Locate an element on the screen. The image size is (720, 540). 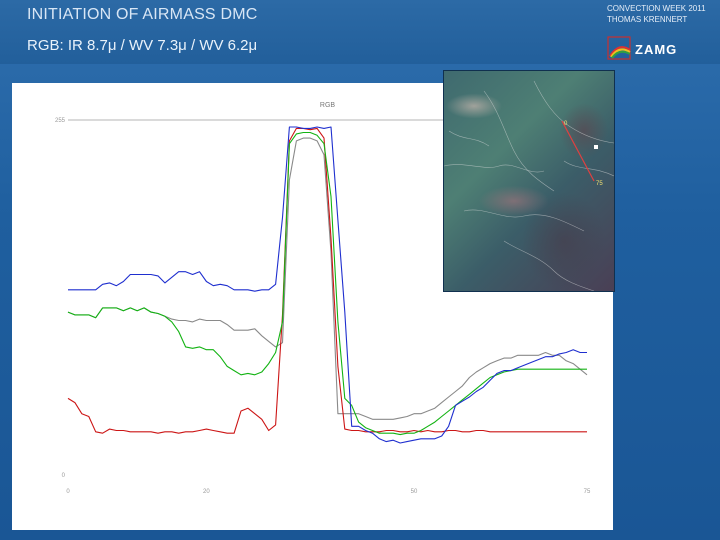
x-tick-label: 20 is located at coordinates (206, 492).